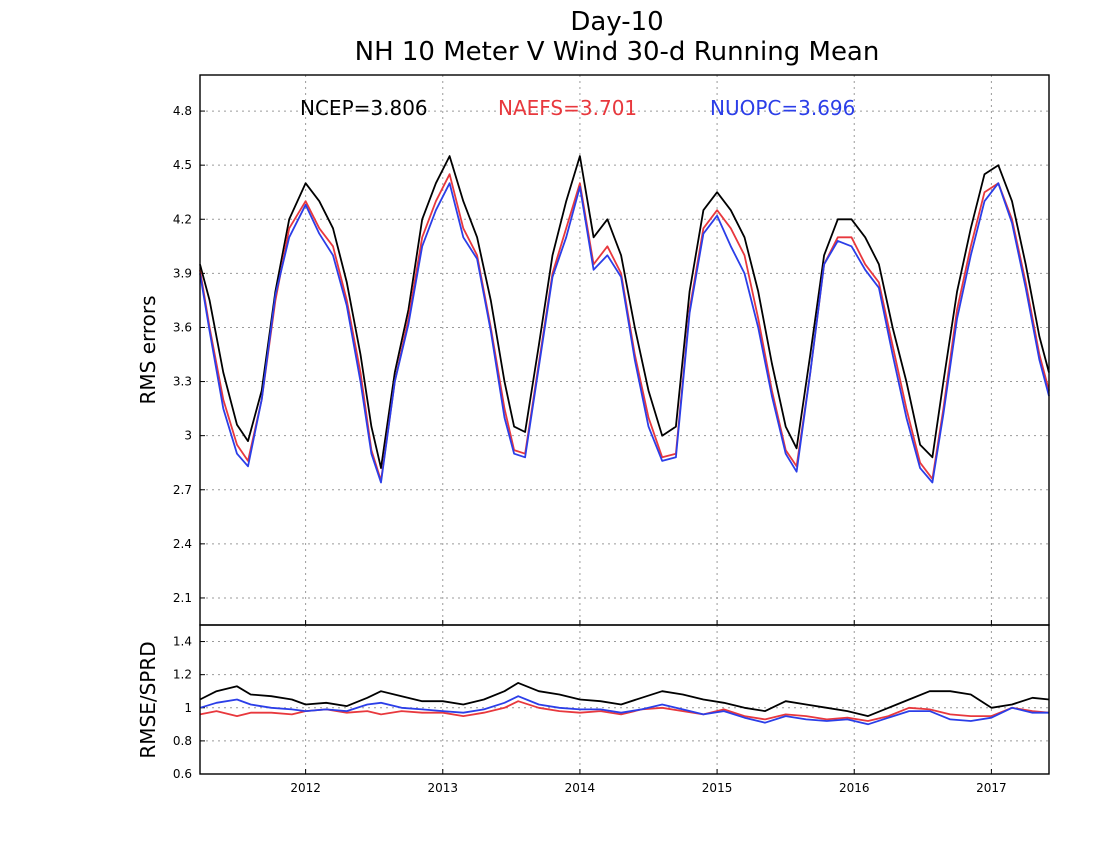 This screenshot has width=1100, height=850. What do you see at coordinates (182, 675) in the screenshot?
I see `y-tick-label: 1.2` at bounding box center [182, 675].